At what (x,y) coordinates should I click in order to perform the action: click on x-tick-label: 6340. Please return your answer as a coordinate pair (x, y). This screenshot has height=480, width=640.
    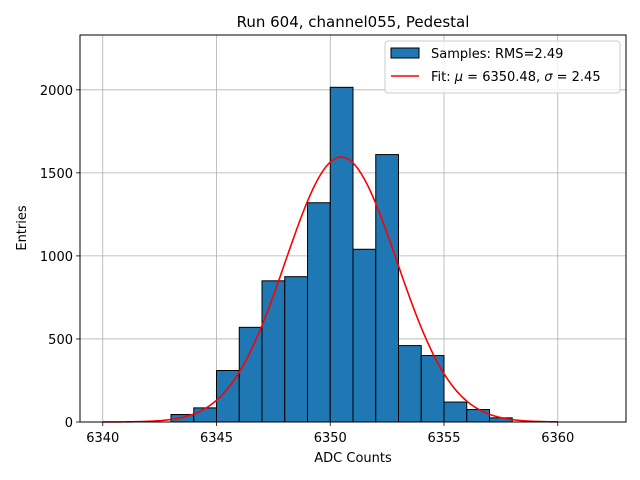
    Looking at the image, I should click on (102, 438).